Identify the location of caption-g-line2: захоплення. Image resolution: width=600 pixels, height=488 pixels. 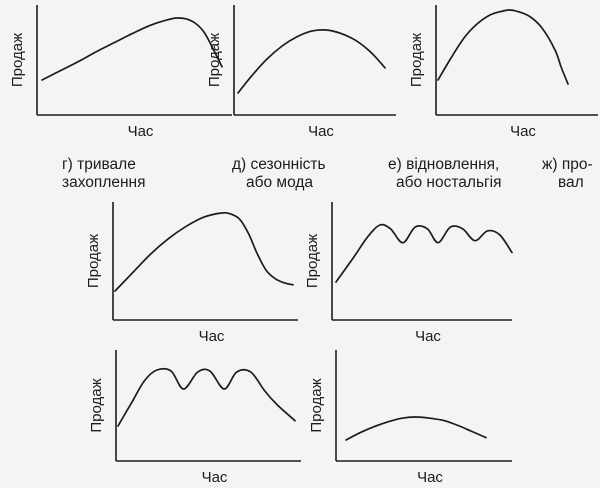
(104, 182).